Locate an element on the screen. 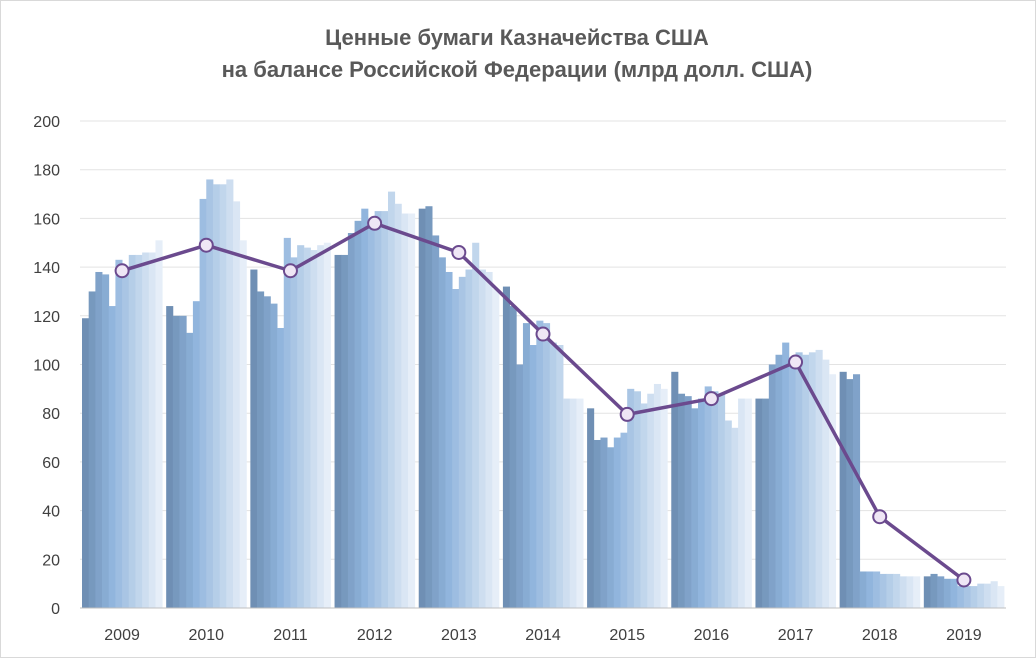 The width and height of the screenshot is (1036, 658). chart-title-line-1: Ценные бумаги Казначейства США is located at coordinates (517, 37).